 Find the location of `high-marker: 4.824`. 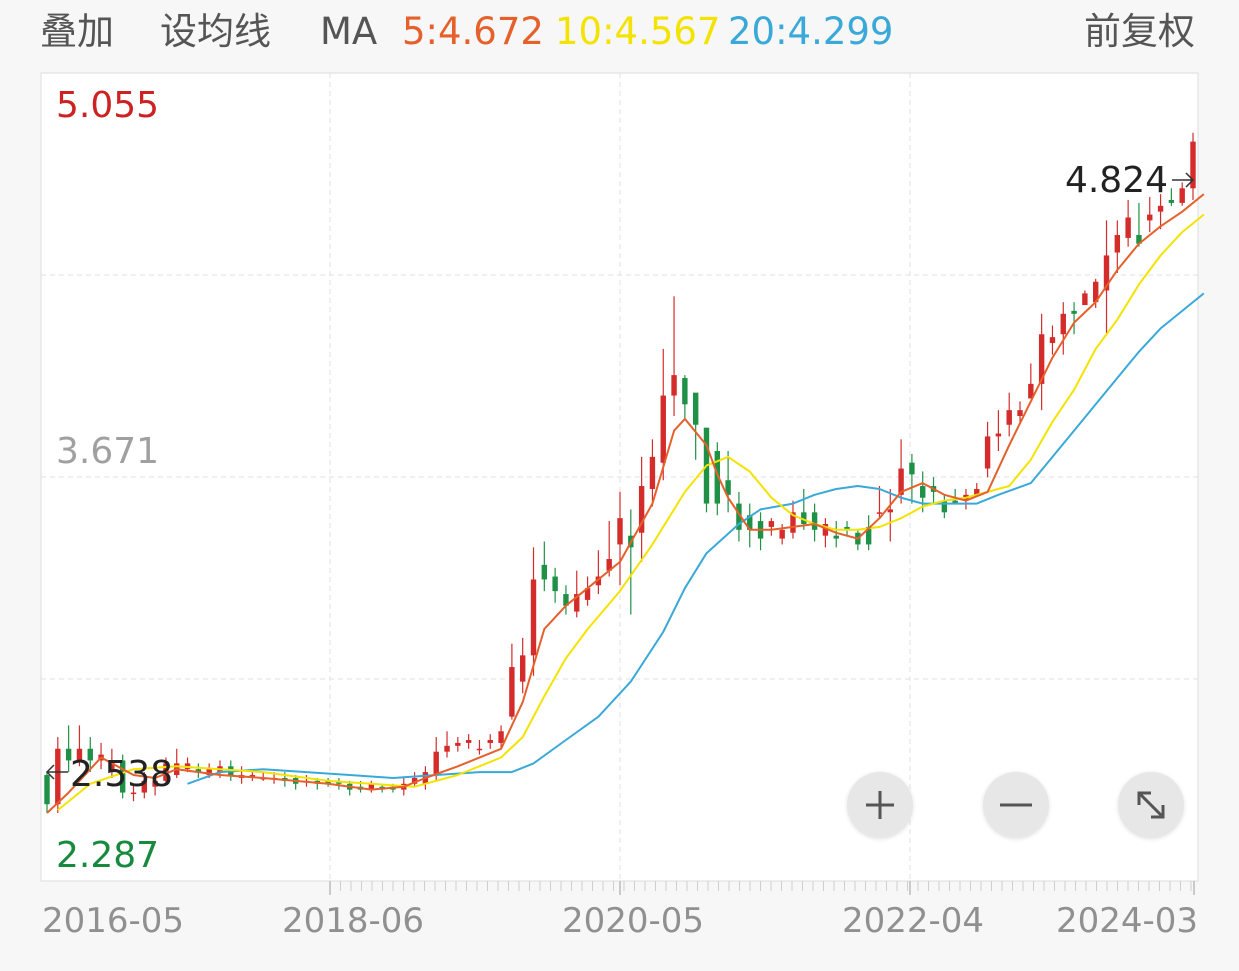

high-marker: 4.824 is located at coordinates (1130, 180).